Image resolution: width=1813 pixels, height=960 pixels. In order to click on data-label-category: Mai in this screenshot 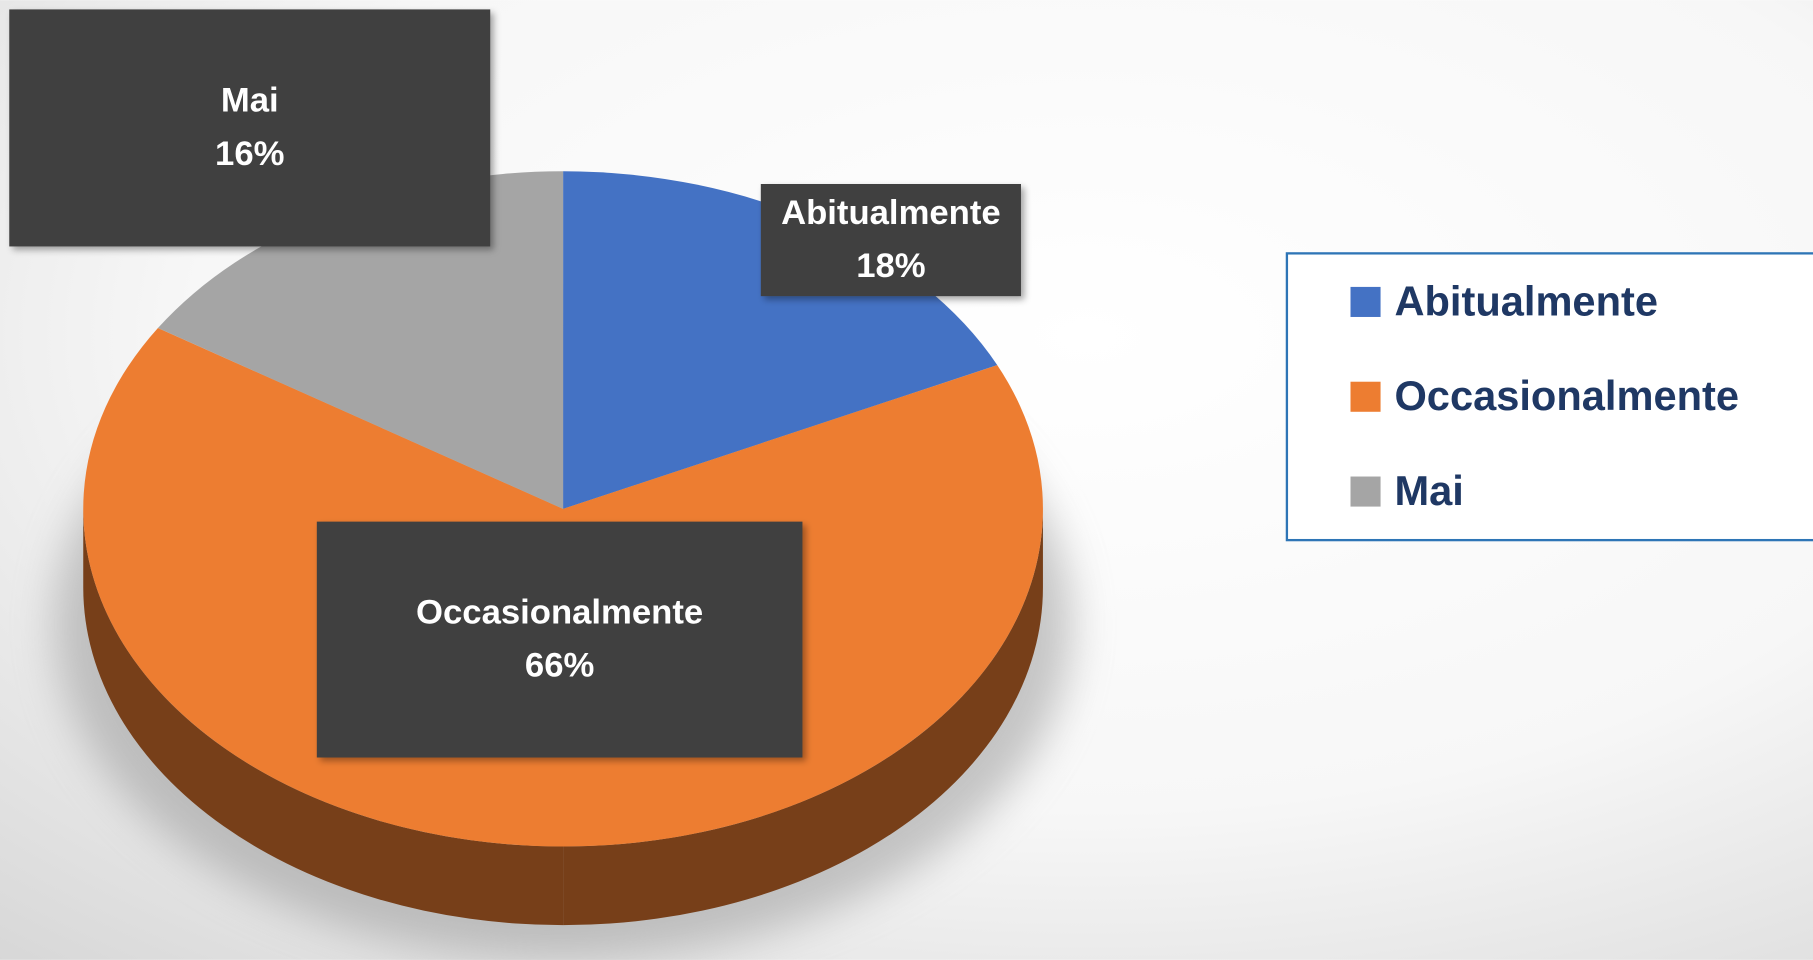, I will do `click(250, 101)`.